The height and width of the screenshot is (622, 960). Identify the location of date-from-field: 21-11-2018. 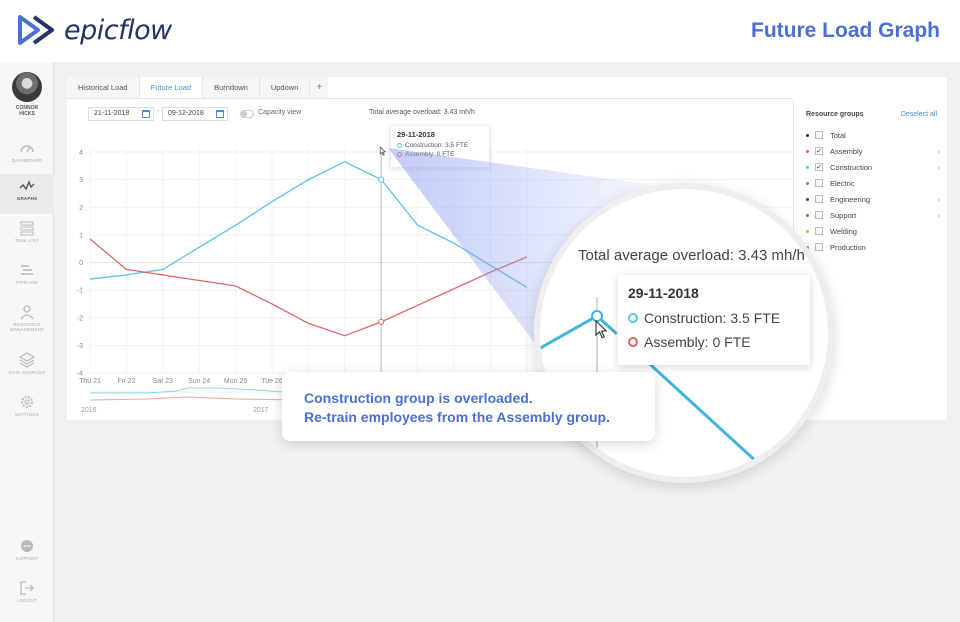
(121, 114).